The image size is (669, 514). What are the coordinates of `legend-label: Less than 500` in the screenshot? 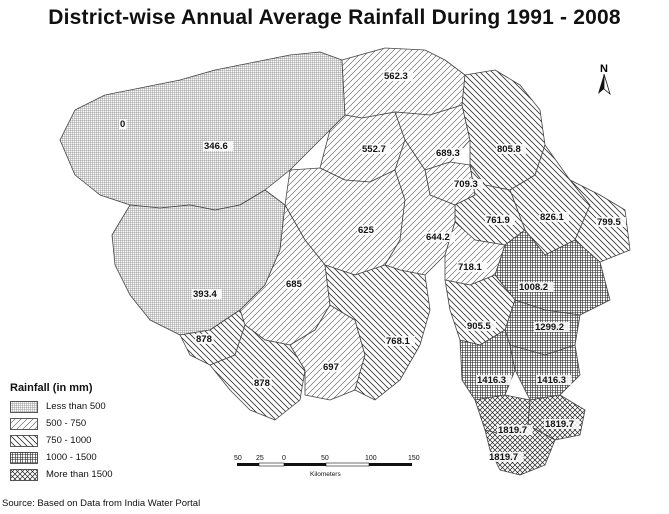 It's located at (76, 406).